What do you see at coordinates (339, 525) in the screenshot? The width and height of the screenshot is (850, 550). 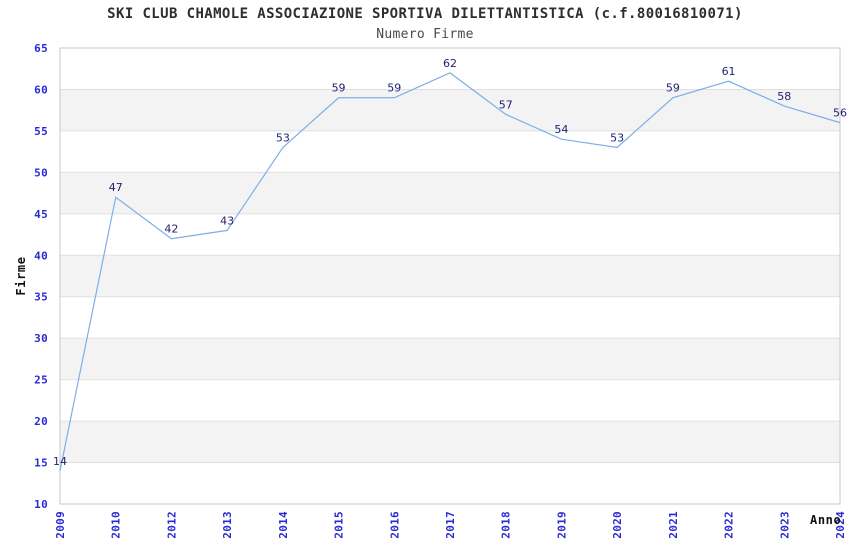 I see `x-tick-label: 2015` at bounding box center [339, 525].